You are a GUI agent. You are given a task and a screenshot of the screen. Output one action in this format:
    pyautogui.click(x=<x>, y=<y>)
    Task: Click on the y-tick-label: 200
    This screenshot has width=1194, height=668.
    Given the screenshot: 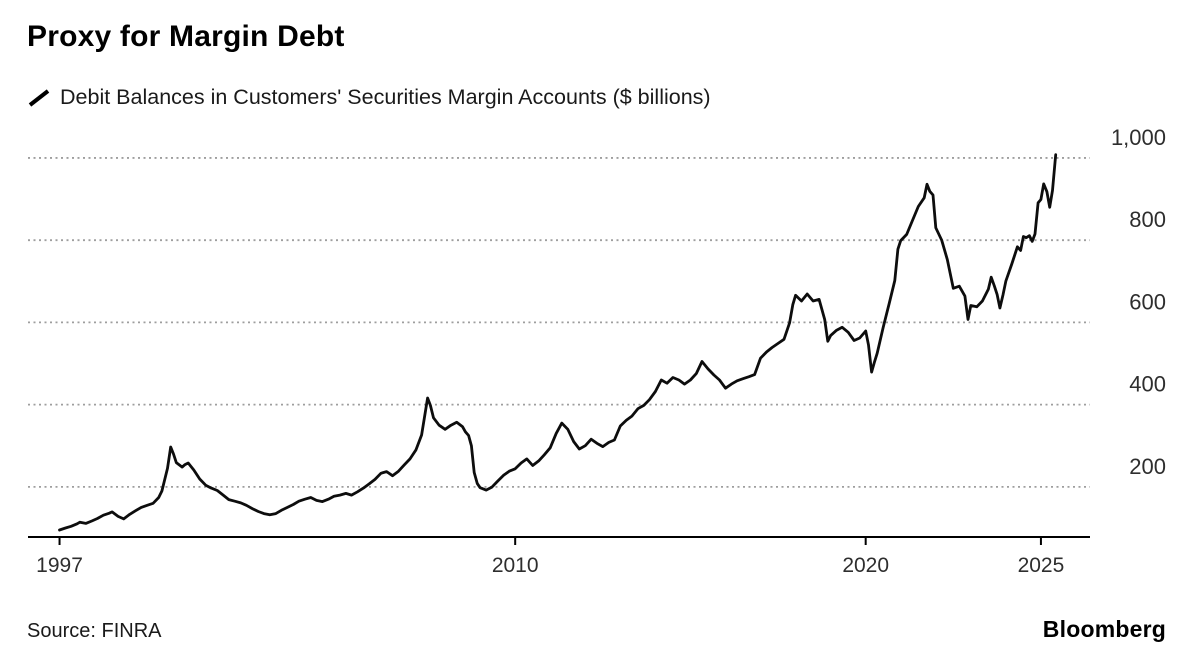 What is the action you would take?
    pyautogui.click(x=1147, y=466)
    